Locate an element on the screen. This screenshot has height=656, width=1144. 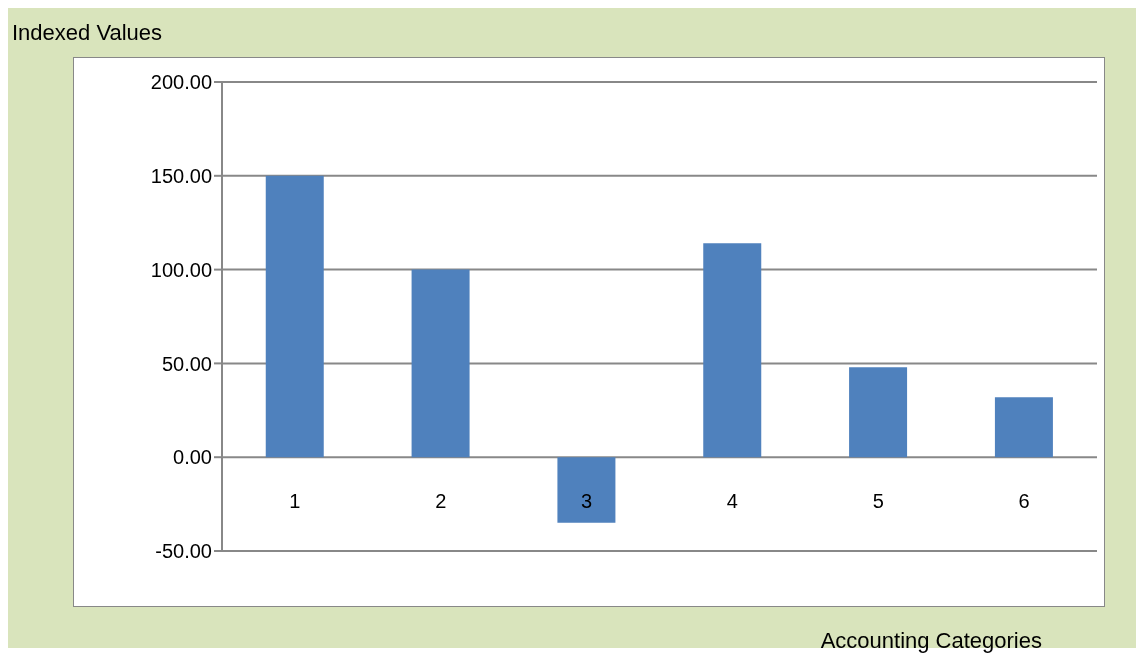
x-tick-label: 2 is located at coordinates (441, 500).